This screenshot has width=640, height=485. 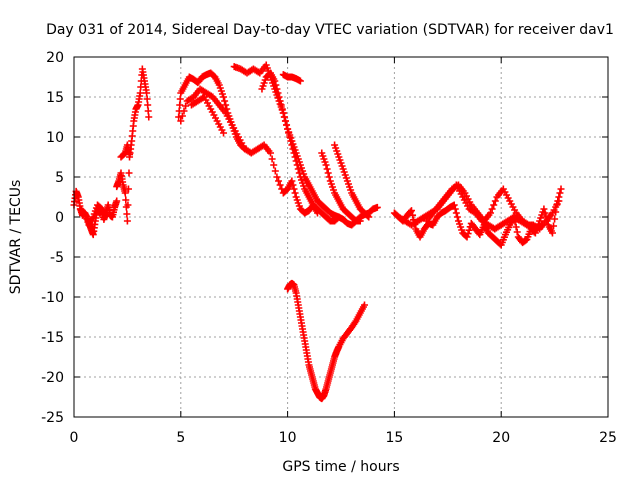 I want to click on series-track-l, so click(x=352, y=181).